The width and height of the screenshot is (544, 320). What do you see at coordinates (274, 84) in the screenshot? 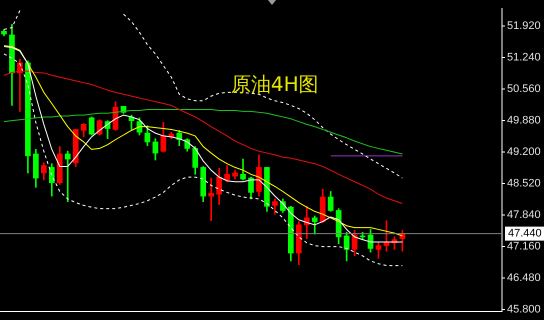
I see `annotation: 原油4H图` at bounding box center [274, 84].